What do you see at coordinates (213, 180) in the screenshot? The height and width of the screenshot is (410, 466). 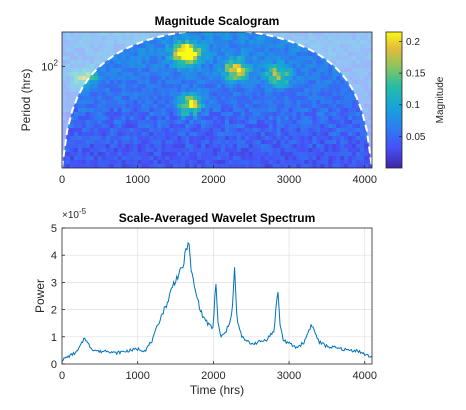 I see `x-tick-label: 2000` at bounding box center [213, 180].